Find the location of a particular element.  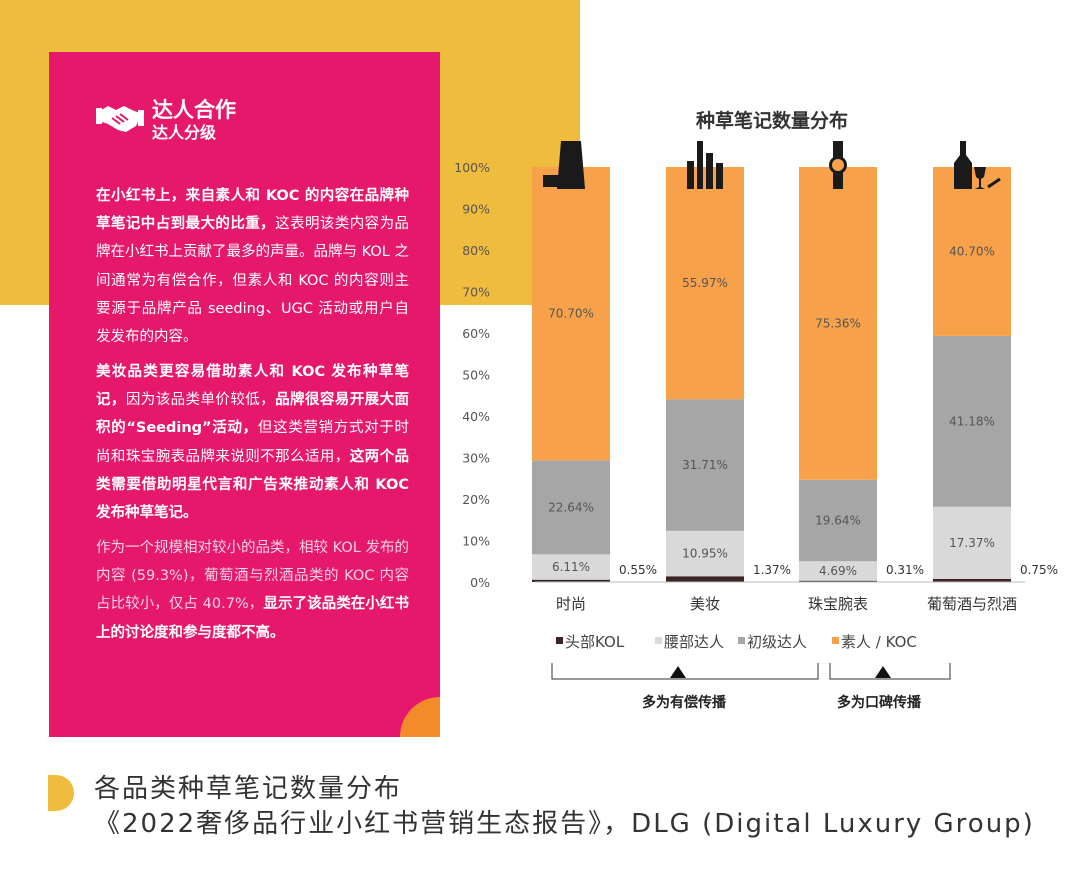

data-label: 19.64% is located at coordinates (838, 520).